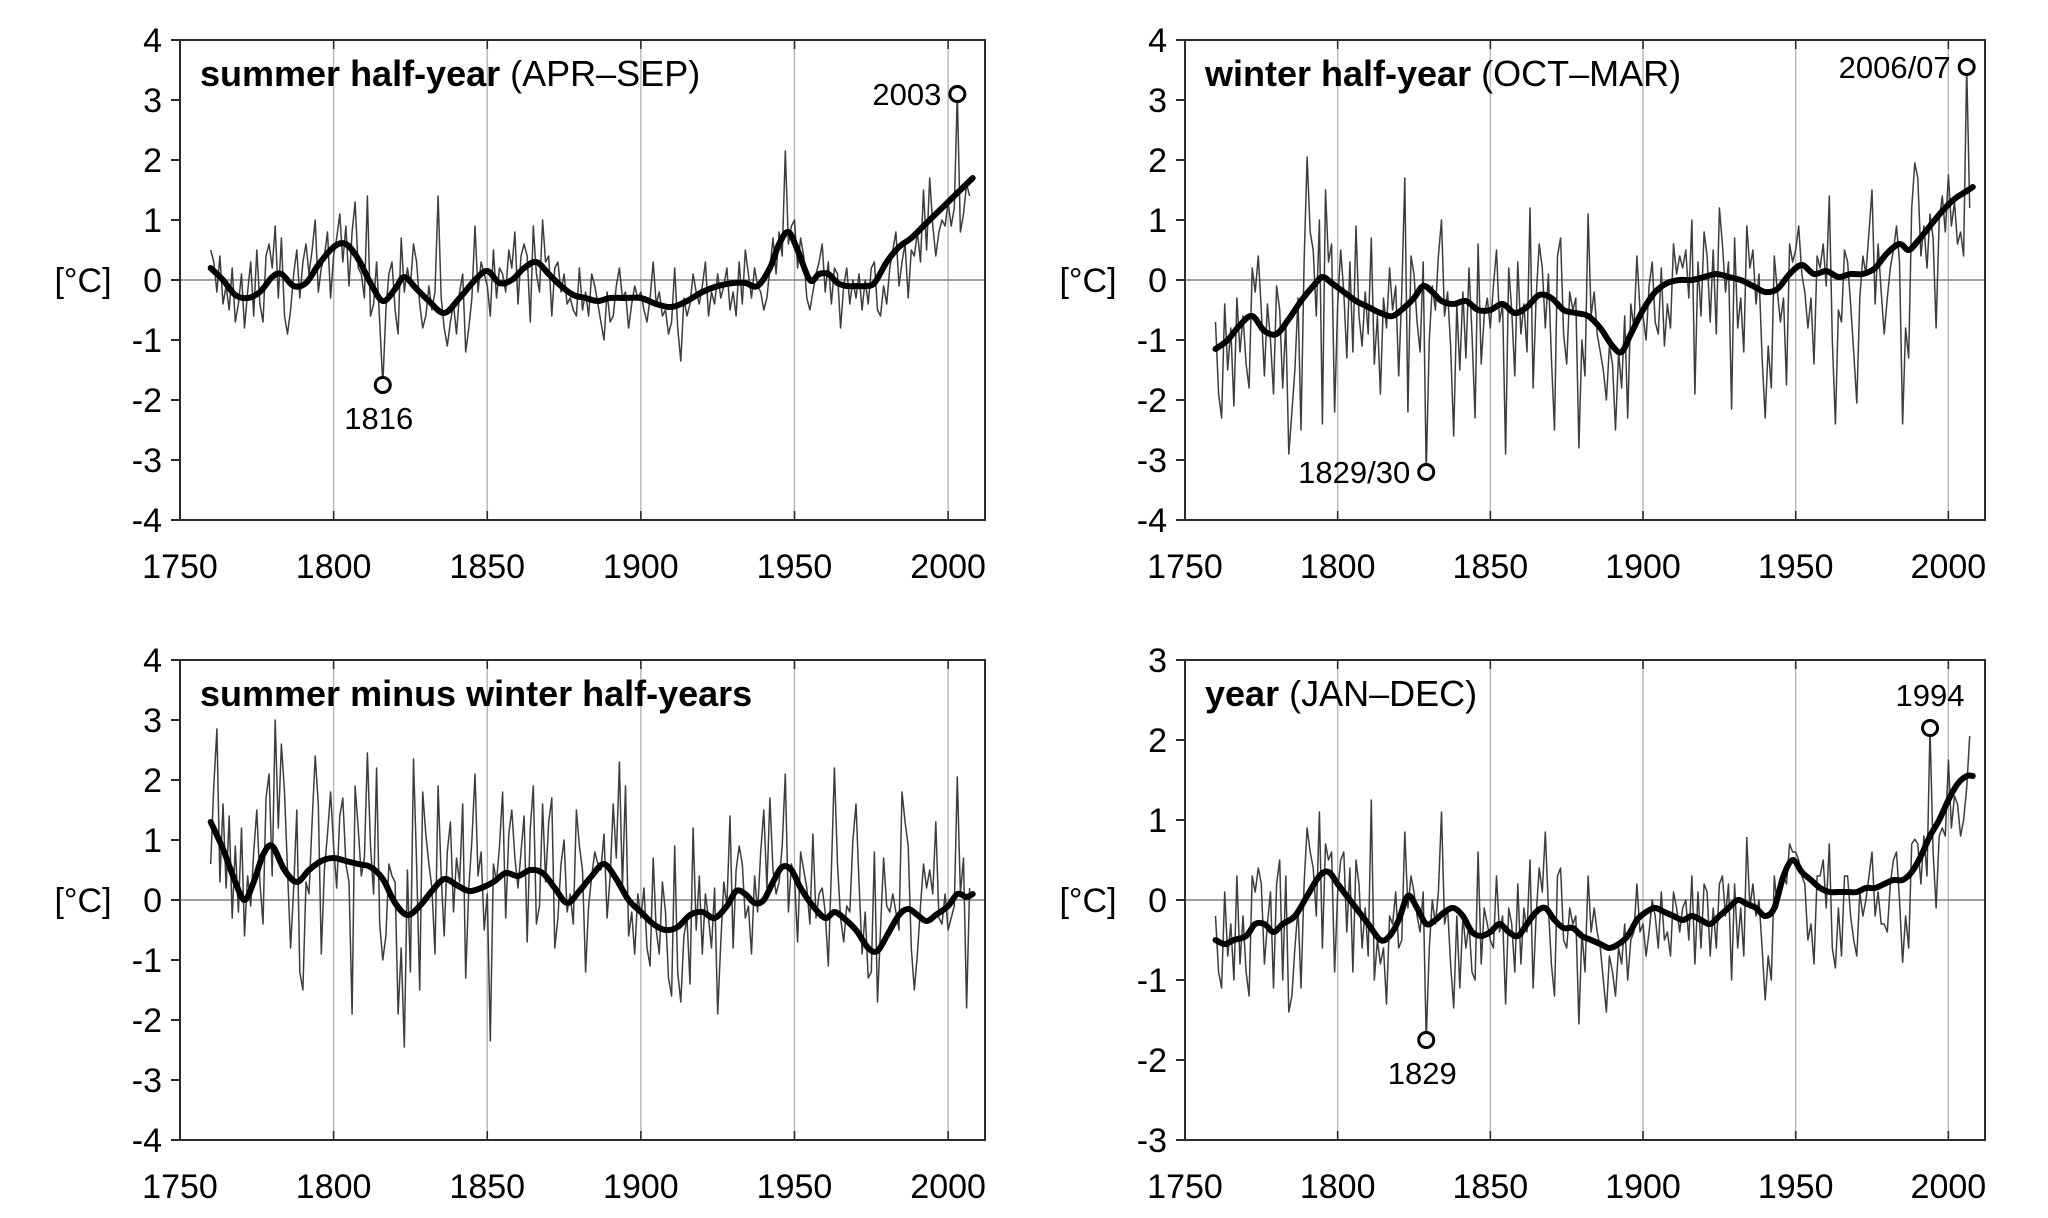 Image resolution: width=2048 pixels, height=1218 pixels. Describe the element at coordinates (1895, 67) in the screenshot. I see `annotation-label: 2006/07` at that location.